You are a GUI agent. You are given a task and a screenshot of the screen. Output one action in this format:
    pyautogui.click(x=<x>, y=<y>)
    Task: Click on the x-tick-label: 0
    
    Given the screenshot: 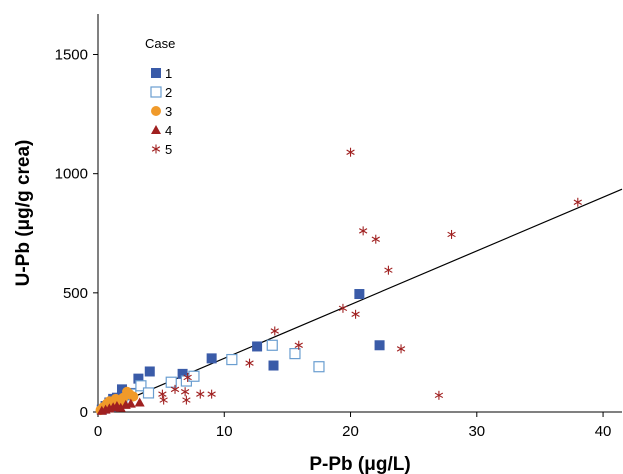 What is the action you would take?
    pyautogui.click(x=98, y=431)
    